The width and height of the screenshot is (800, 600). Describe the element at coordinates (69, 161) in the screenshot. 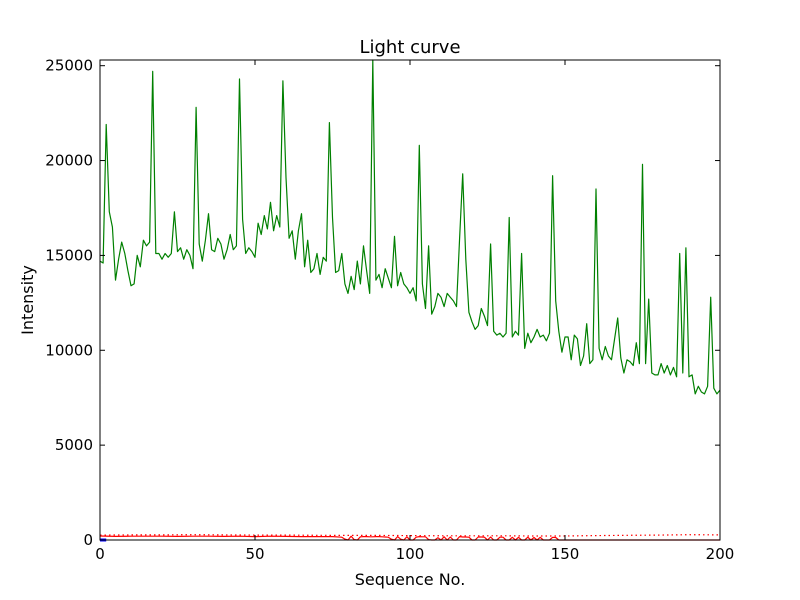

I see `y-tick-label: 20000` at that location.